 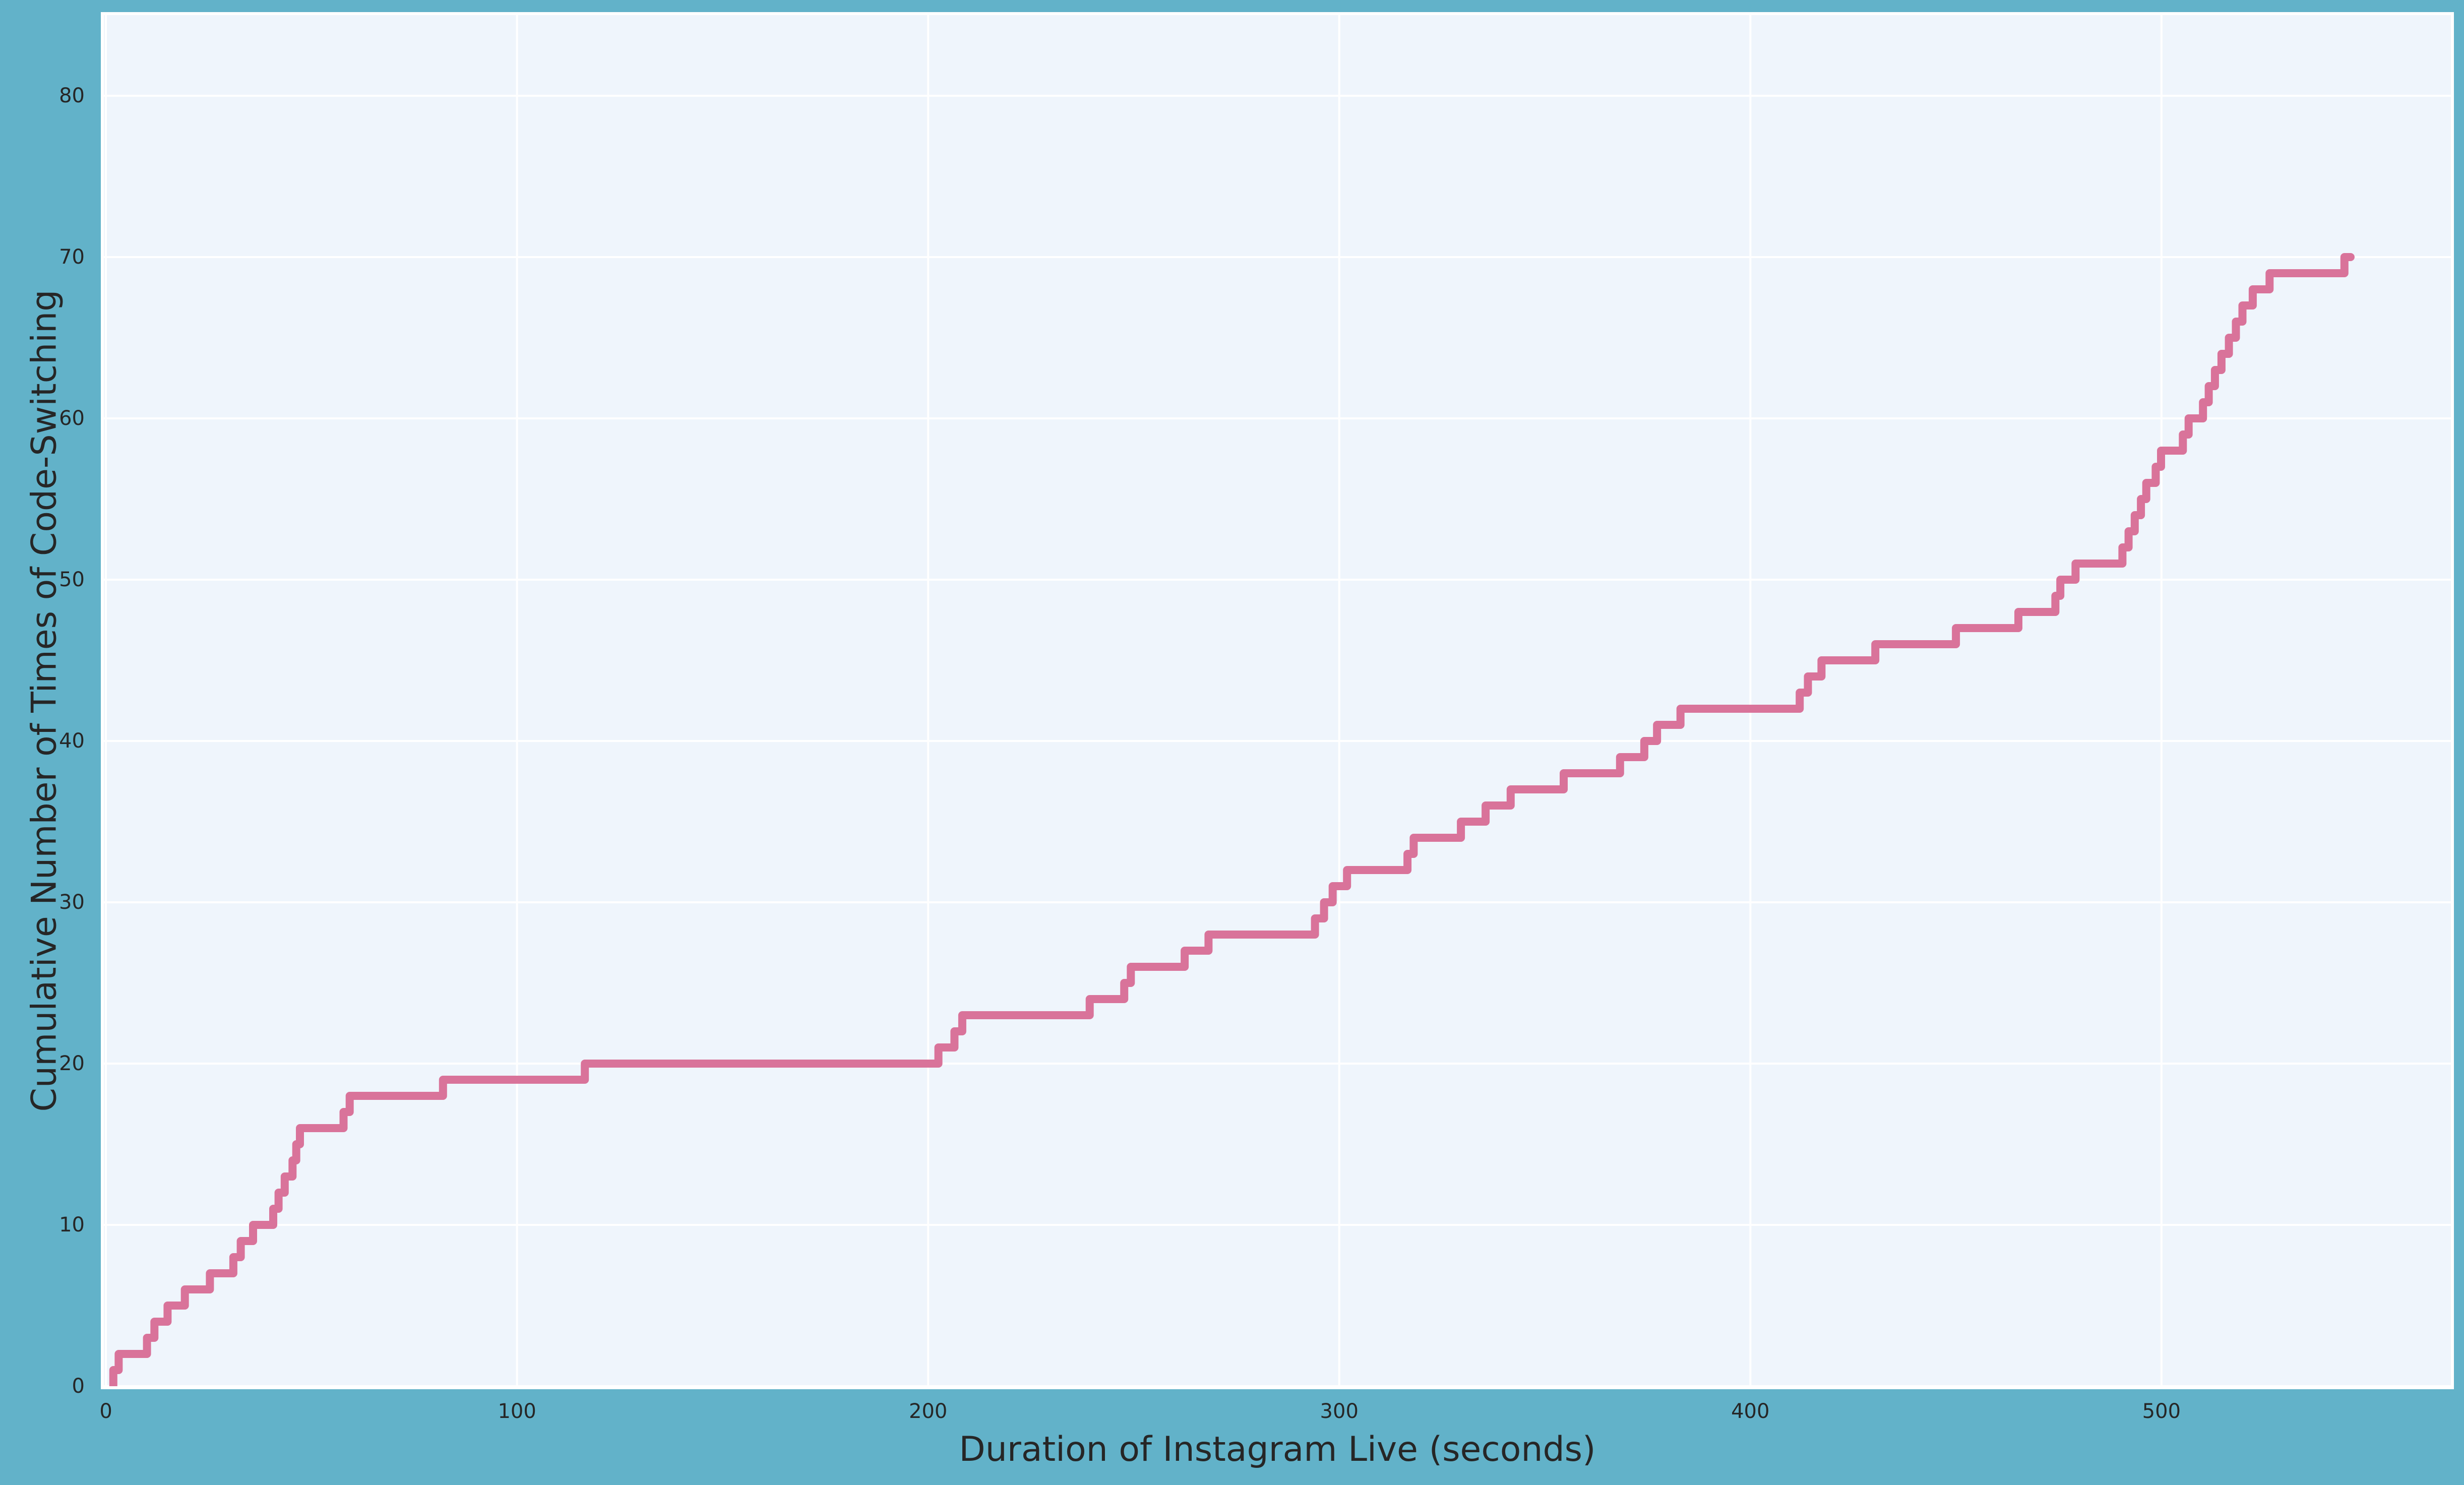 I want to click on y-tick-label: 20, so click(x=72, y=1063).